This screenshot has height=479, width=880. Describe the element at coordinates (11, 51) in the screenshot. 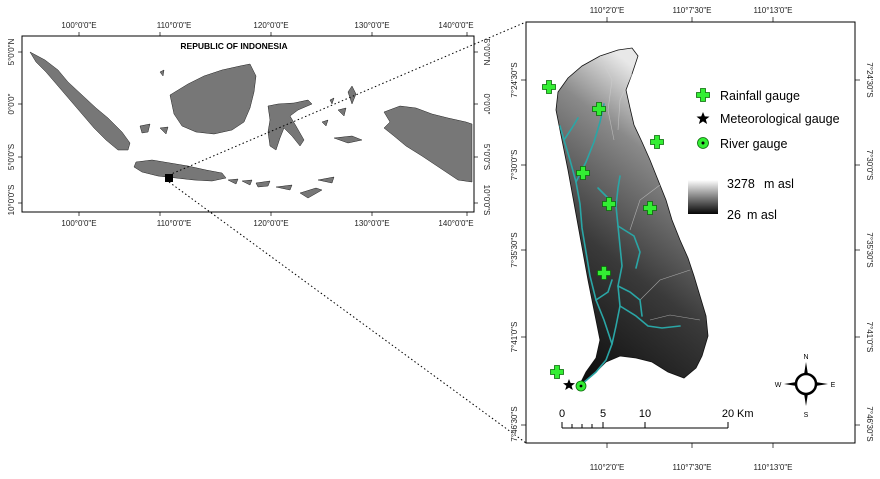

I see `inset-left-tick-1: 5°0'0"N` at that location.